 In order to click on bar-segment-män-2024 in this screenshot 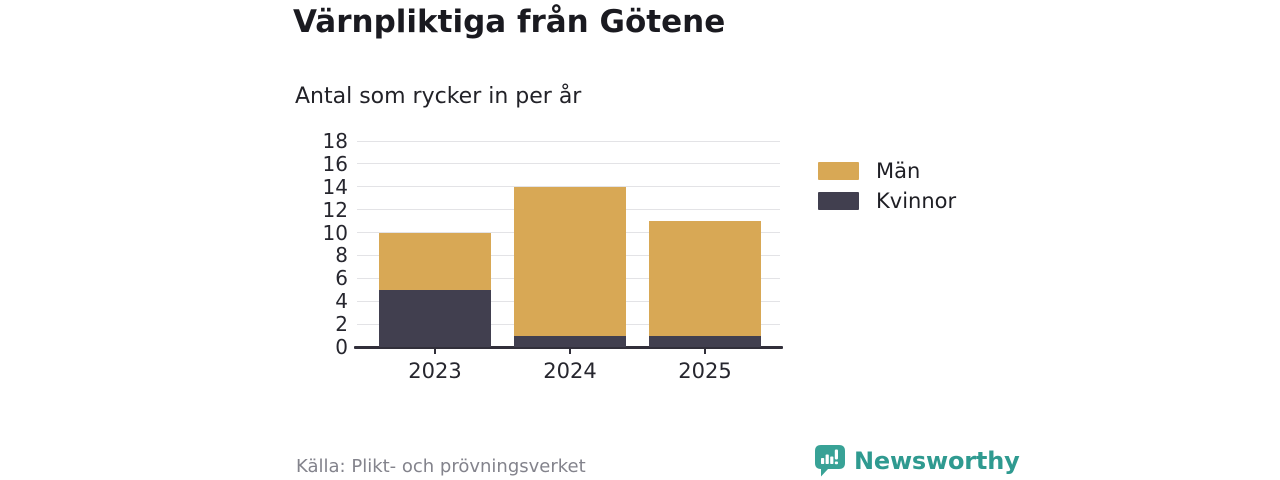, I will do `click(570, 261)`.